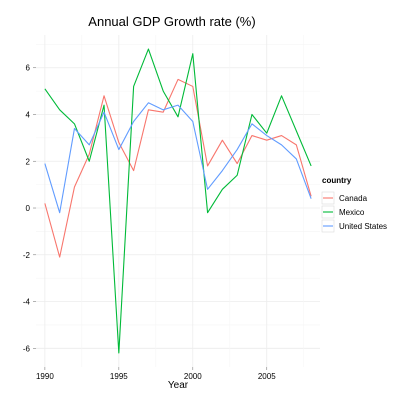 This screenshot has width=400, height=400. I want to click on legend-label: Canada, so click(353, 198).